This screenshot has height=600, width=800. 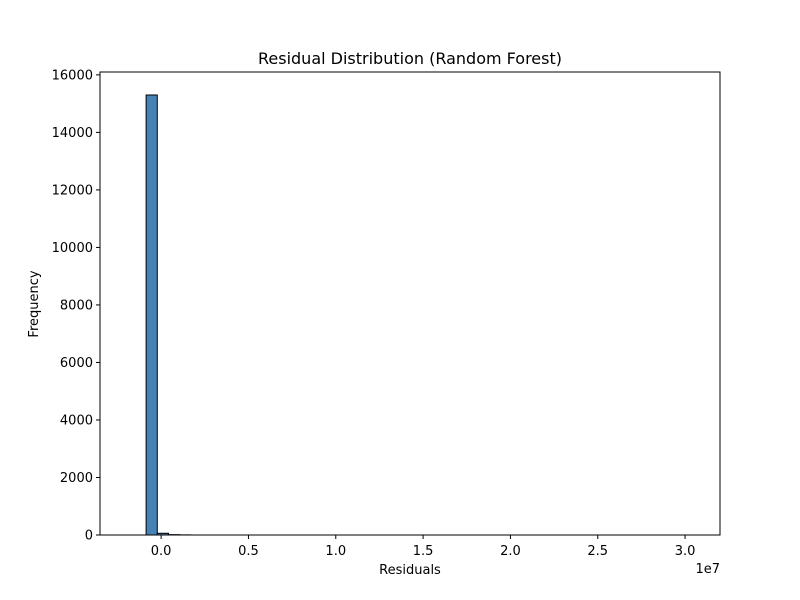 What do you see at coordinates (161, 551) in the screenshot?
I see `x-tick-label: 0.0` at bounding box center [161, 551].